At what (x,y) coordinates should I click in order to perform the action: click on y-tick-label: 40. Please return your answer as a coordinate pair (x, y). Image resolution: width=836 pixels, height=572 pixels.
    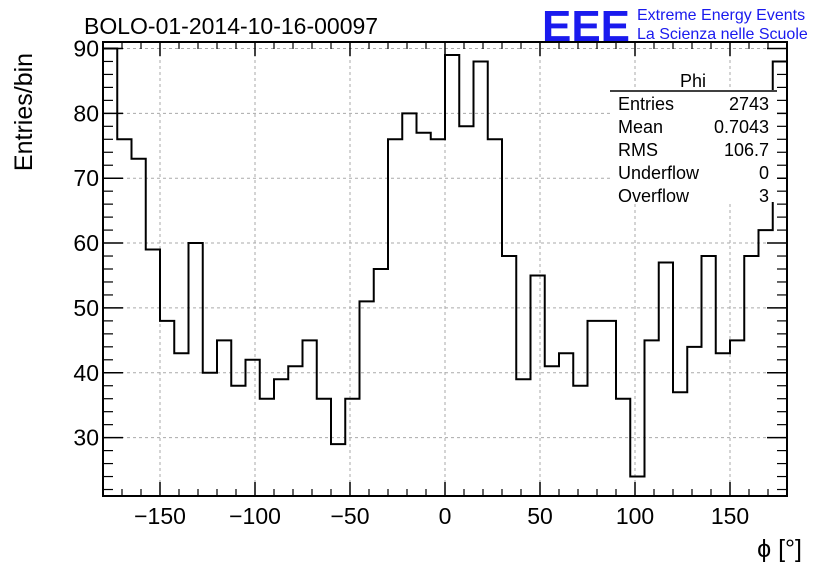
    Looking at the image, I should click on (86, 373).